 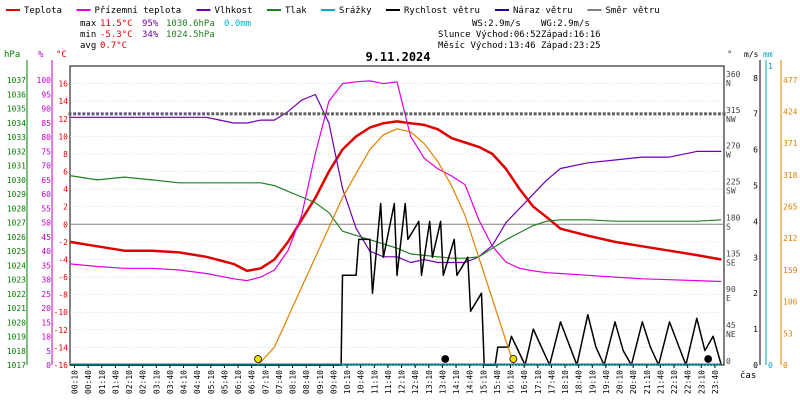 I want to click on ms-tick-label: 6, so click(x=755, y=150).